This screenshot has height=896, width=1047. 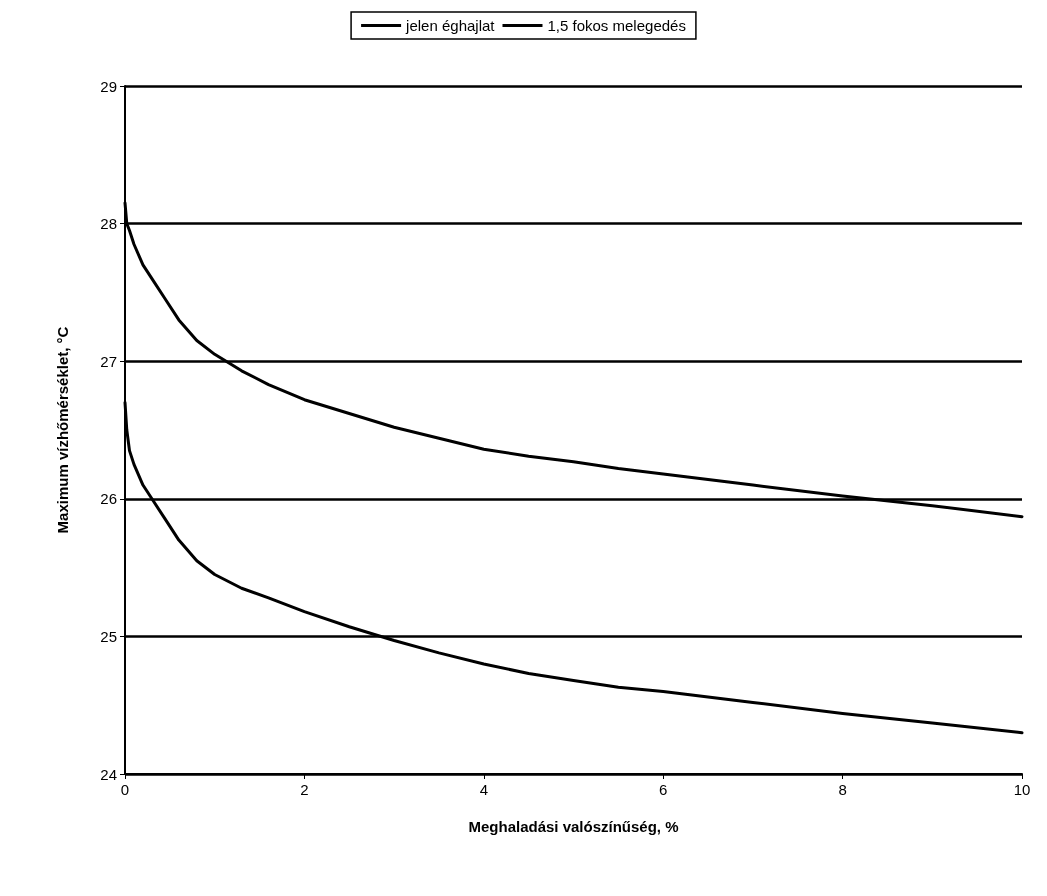 What do you see at coordinates (108, 636) in the screenshot?
I see `y-tick-label: 25` at bounding box center [108, 636].